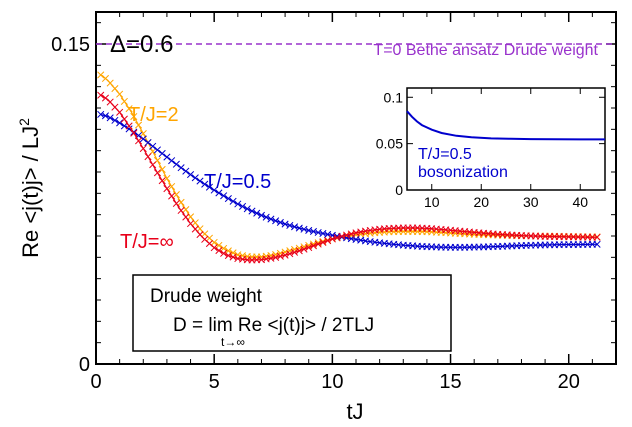 The image size is (632, 427). I want to click on inset-x-tick-label: 10, so click(432, 202).